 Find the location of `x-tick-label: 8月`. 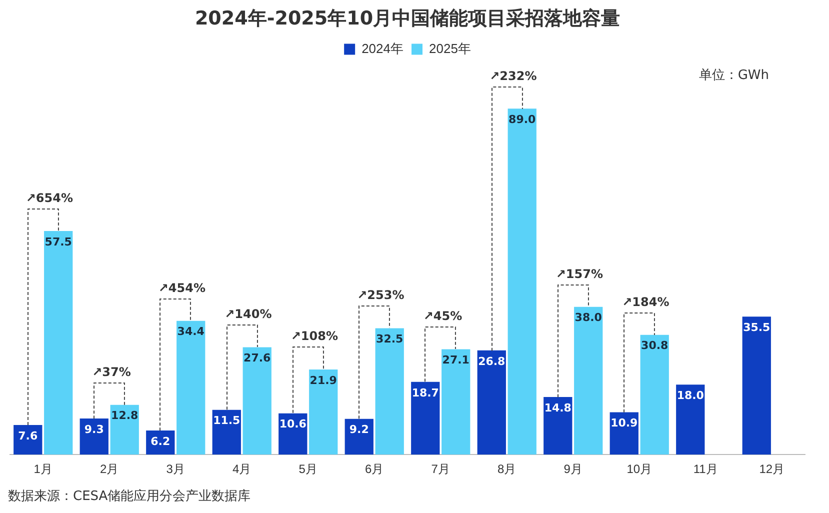

x-tick-label: 8月 is located at coordinates (507, 469).